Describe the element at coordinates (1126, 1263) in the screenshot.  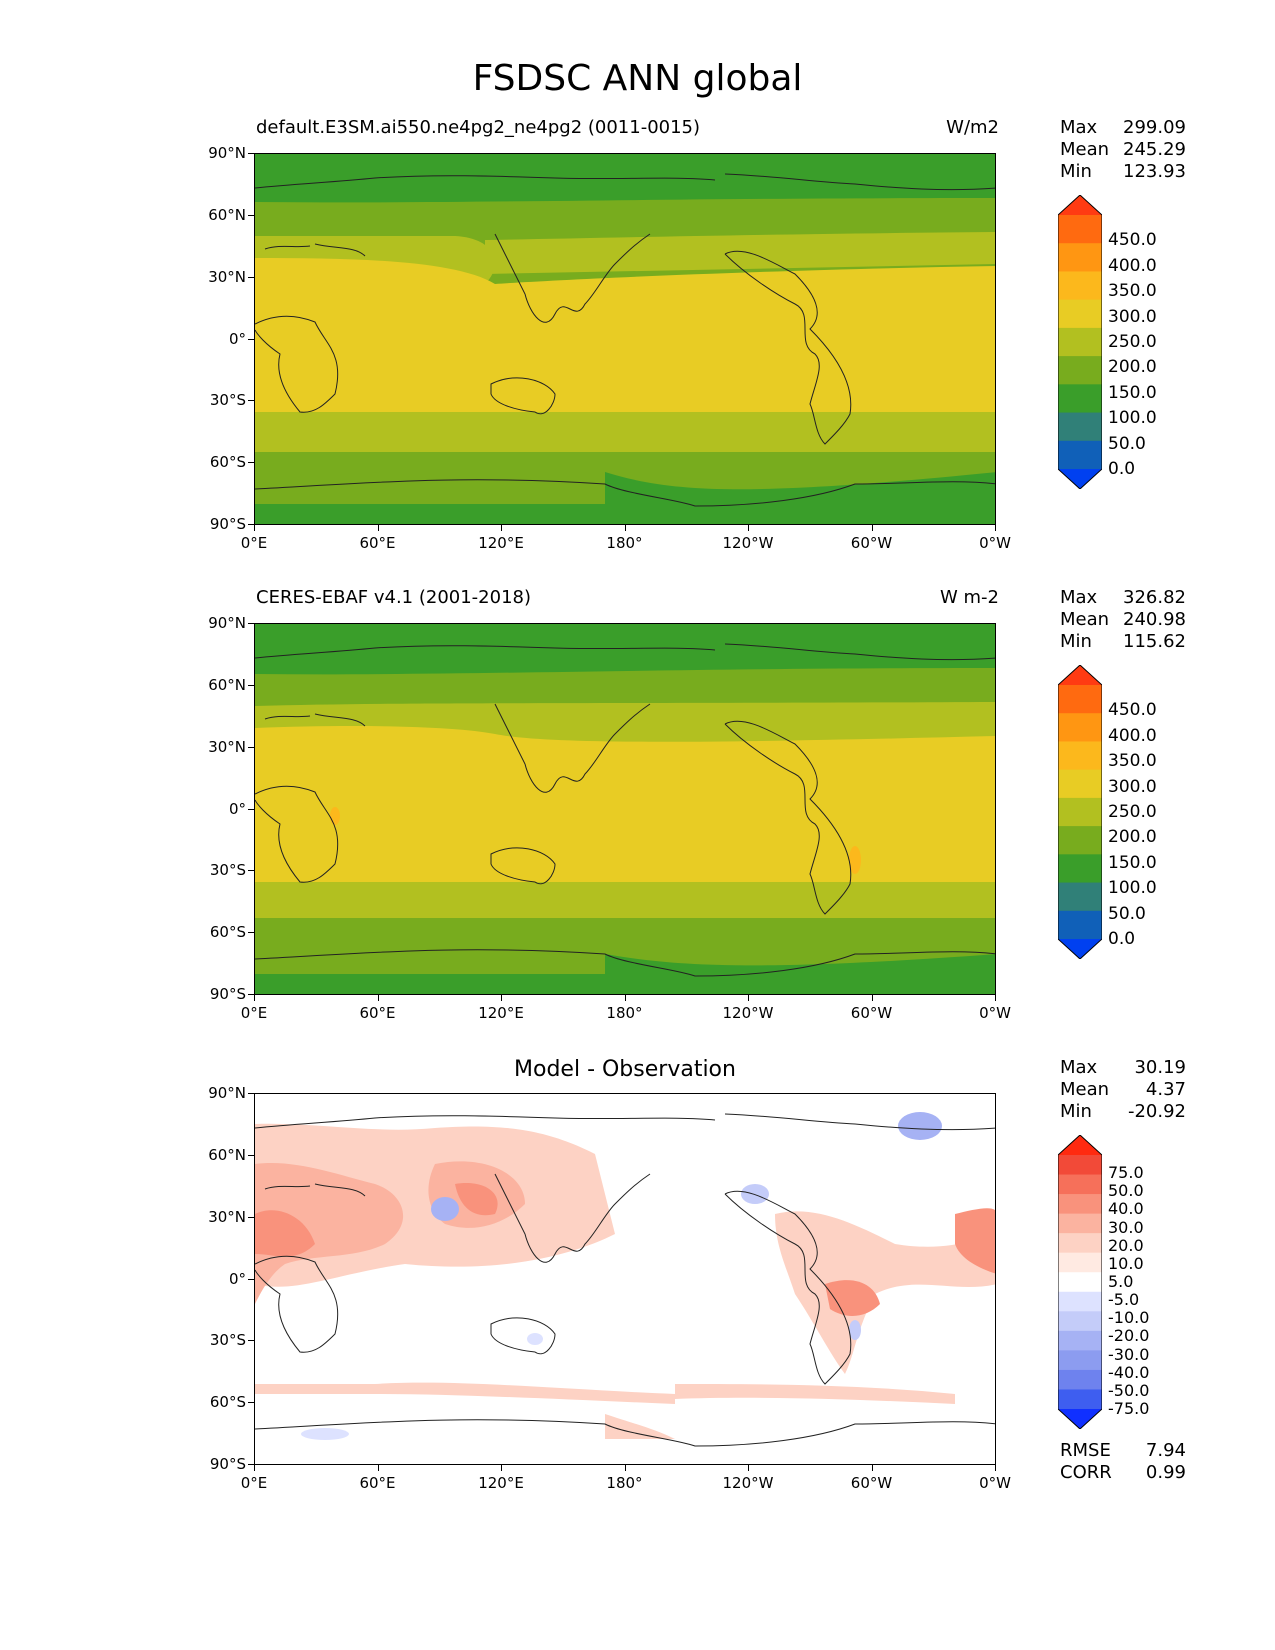
I see `colorbar-tick-label: 10.0` at that location.